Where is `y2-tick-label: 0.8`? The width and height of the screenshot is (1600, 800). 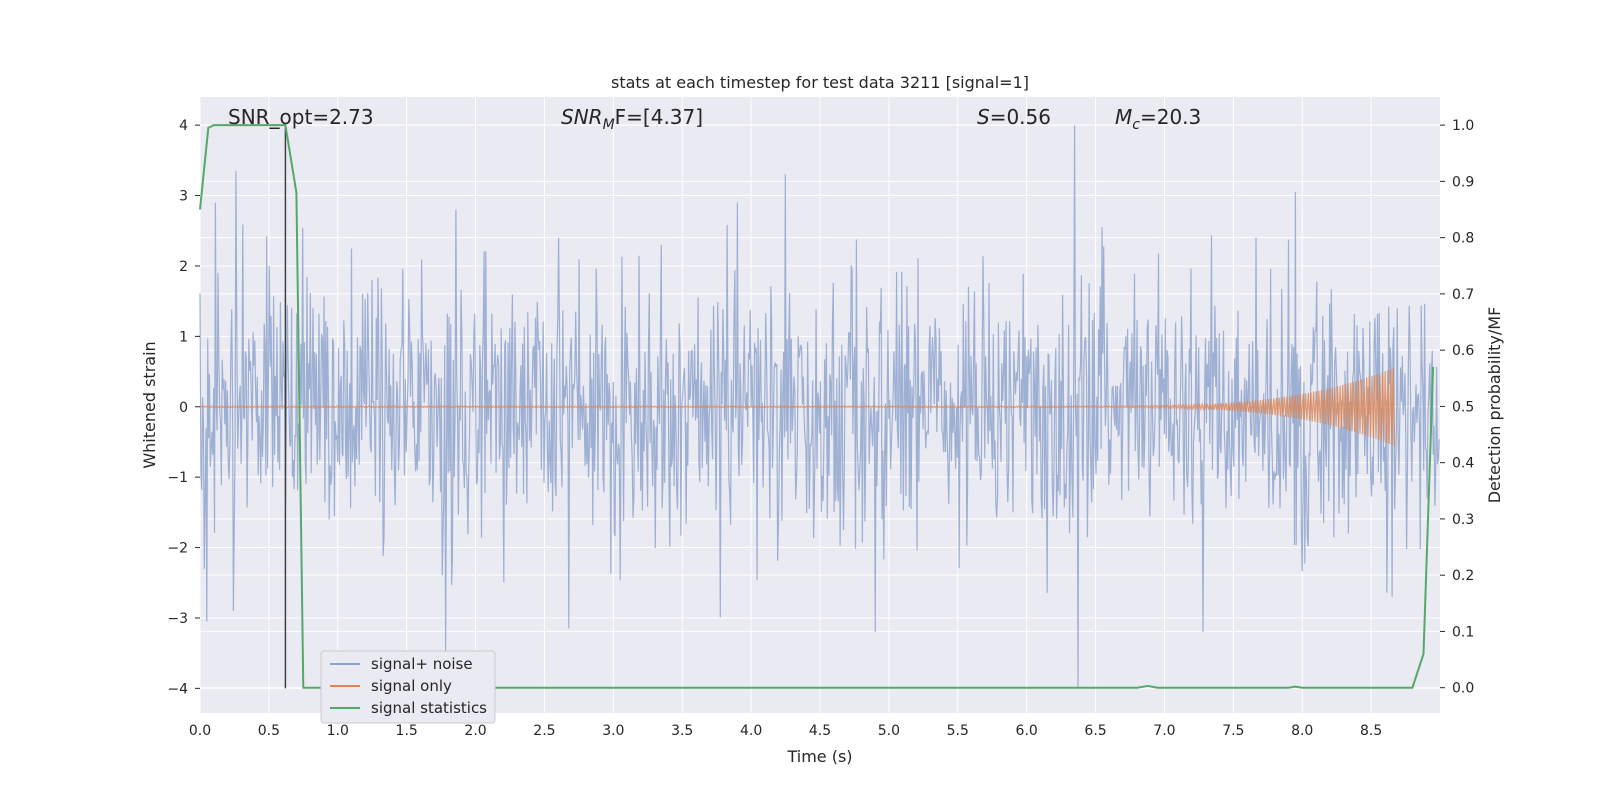
y2-tick-label: 0.8 is located at coordinates (1463, 239).